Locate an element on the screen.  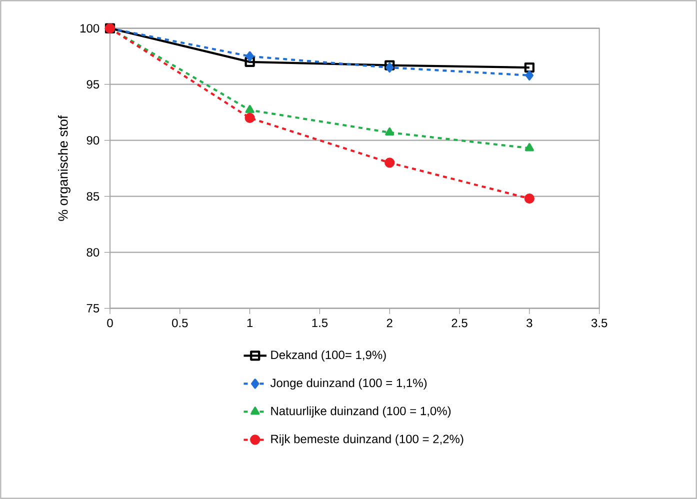
x-tick-label: 0 is located at coordinates (110, 323).